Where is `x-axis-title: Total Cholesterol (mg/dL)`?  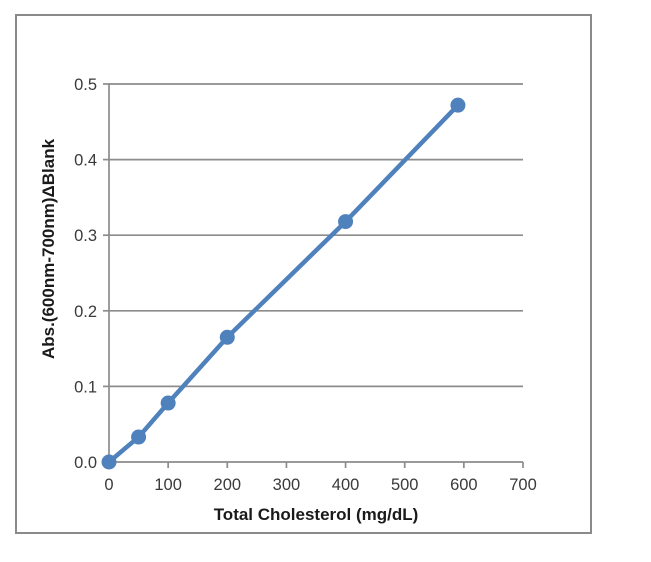 x-axis-title: Total Cholesterol (mg/dL) is located at coordinates (316, 514).